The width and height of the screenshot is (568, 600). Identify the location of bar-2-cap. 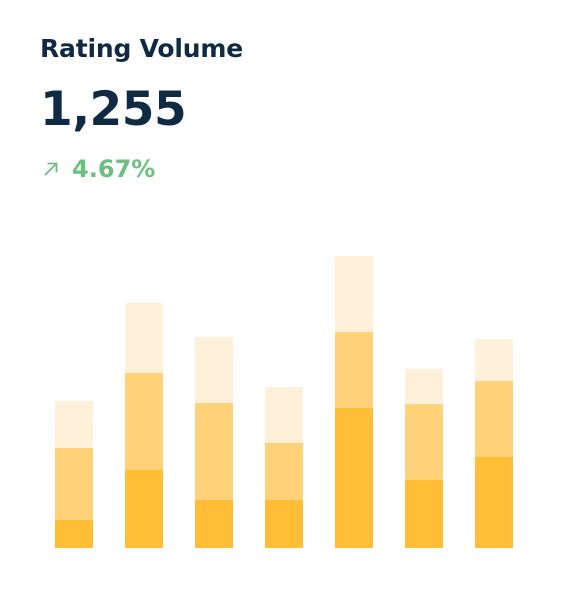
(144, 306).